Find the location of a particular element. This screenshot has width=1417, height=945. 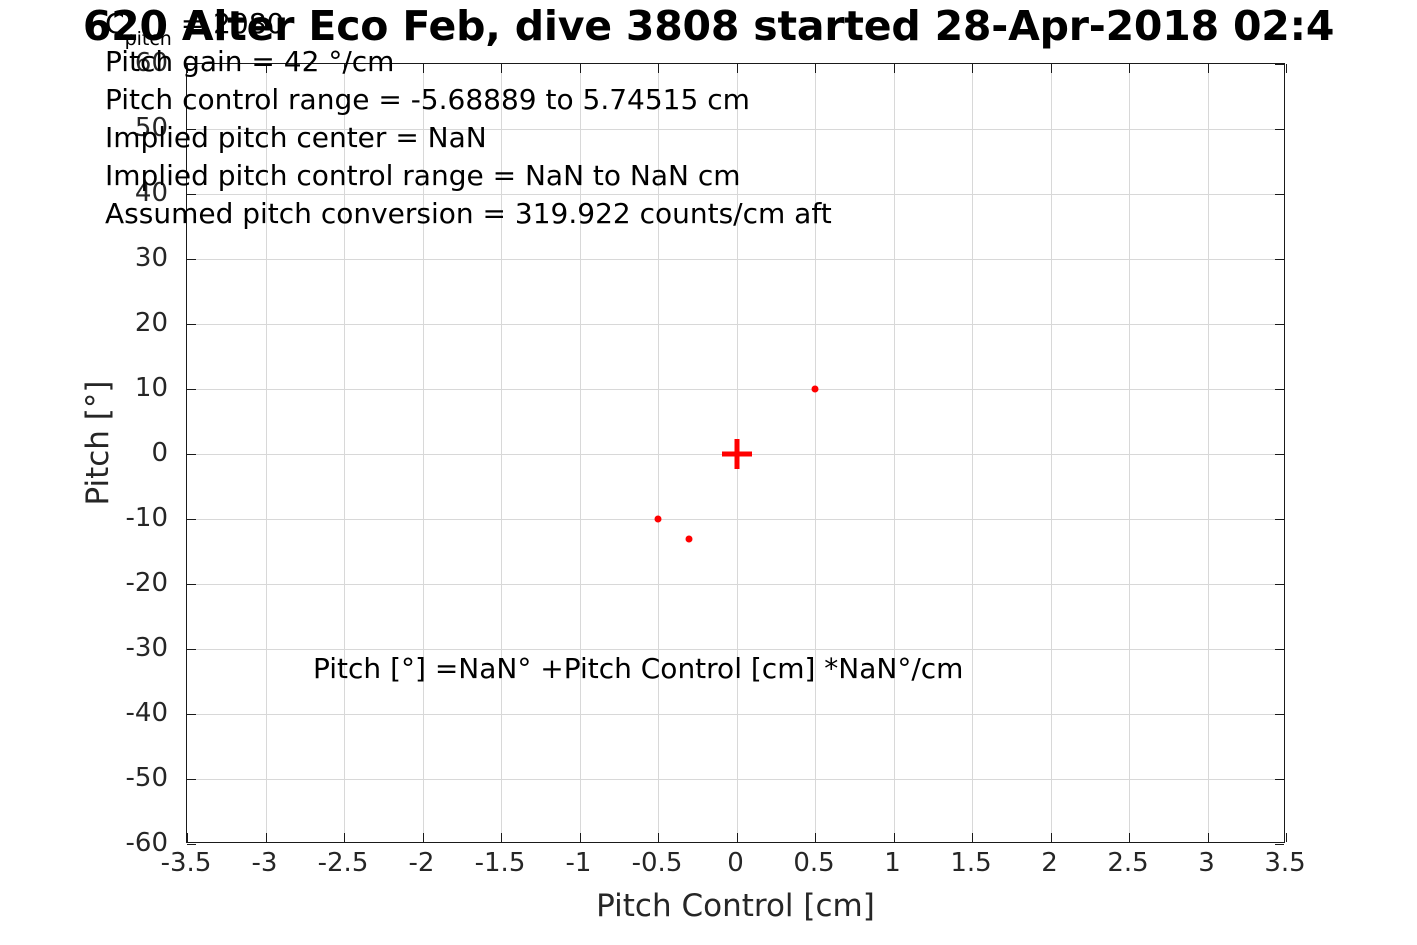

x-tick-label: -1 is located at coordinates (578, 863).